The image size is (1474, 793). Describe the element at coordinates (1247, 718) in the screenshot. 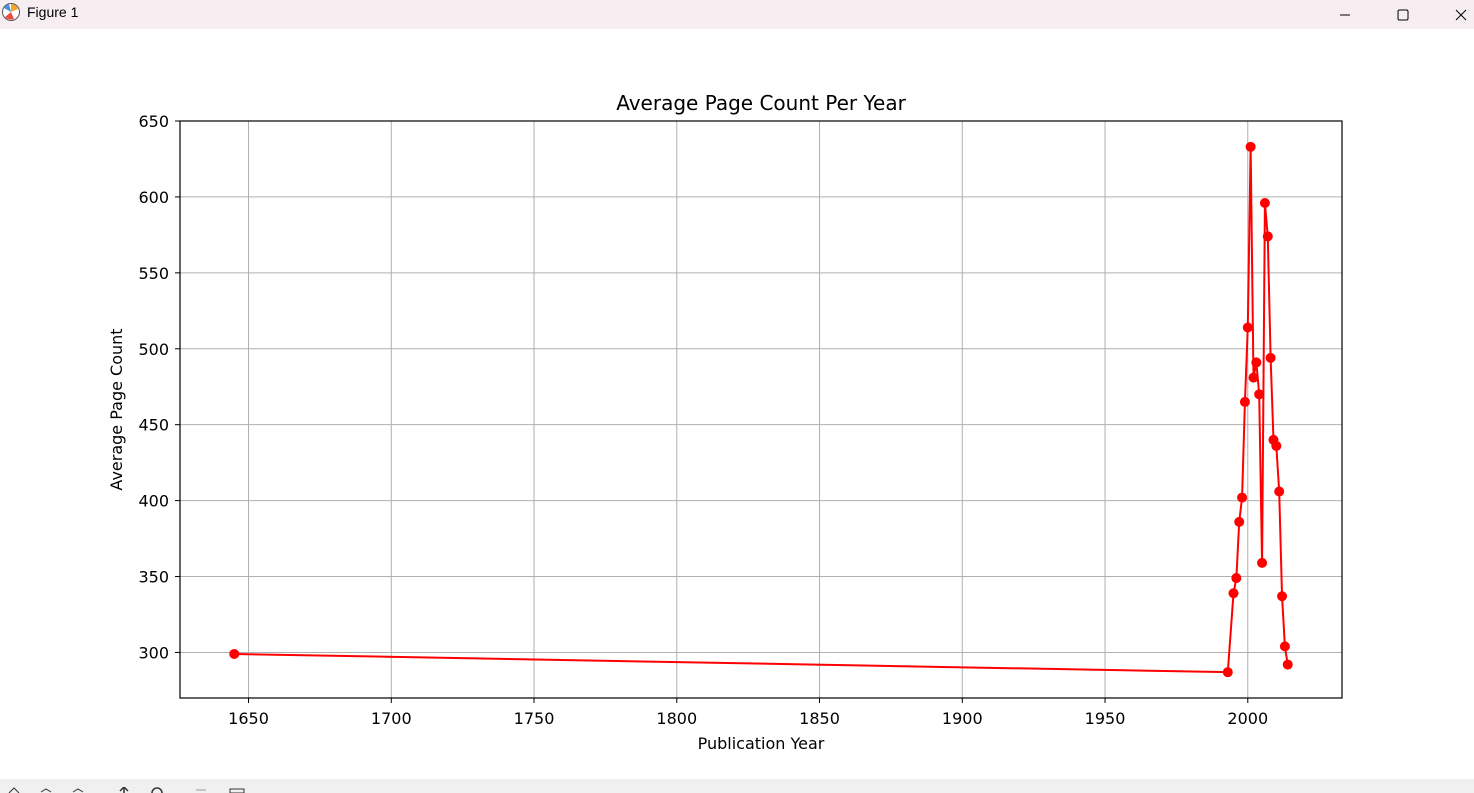

I see `x-tick-label: 2000` at that location.